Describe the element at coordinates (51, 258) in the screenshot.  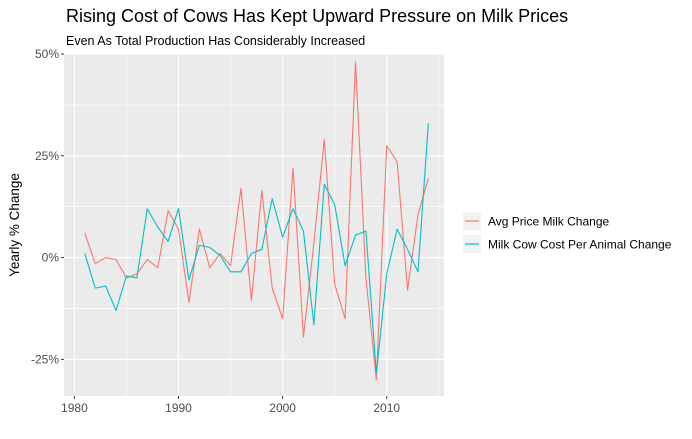
I see `y-tick-label: 0%` at that location.